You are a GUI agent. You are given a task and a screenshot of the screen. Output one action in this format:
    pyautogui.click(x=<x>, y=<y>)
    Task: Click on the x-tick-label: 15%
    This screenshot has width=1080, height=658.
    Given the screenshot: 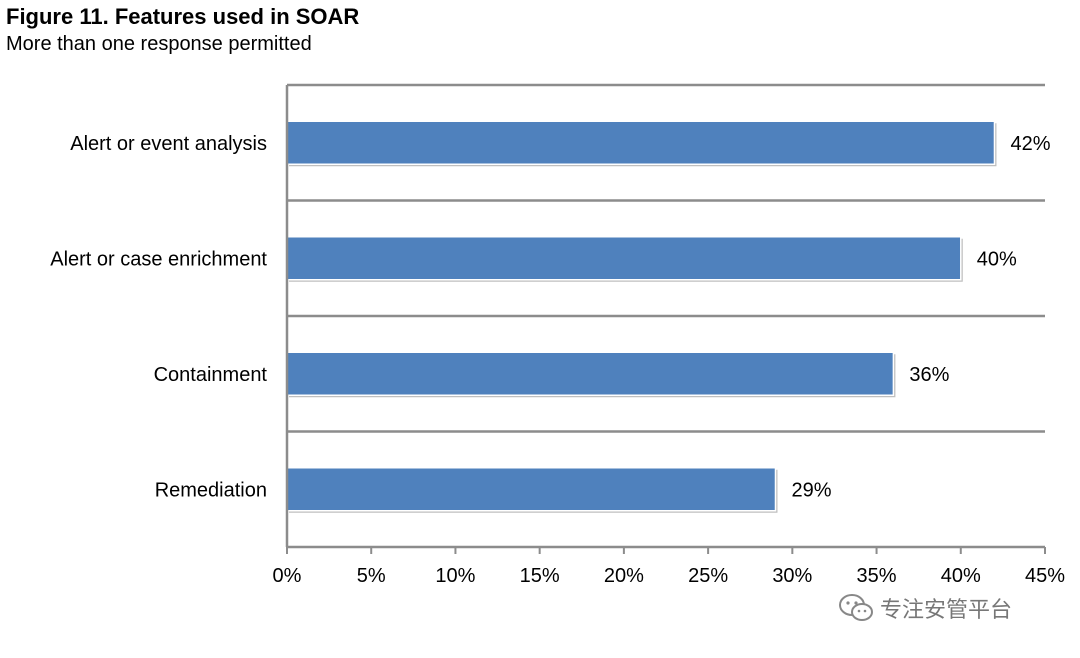 What is the action you would take?
    pyautogui.click(x=540, y=576)
    